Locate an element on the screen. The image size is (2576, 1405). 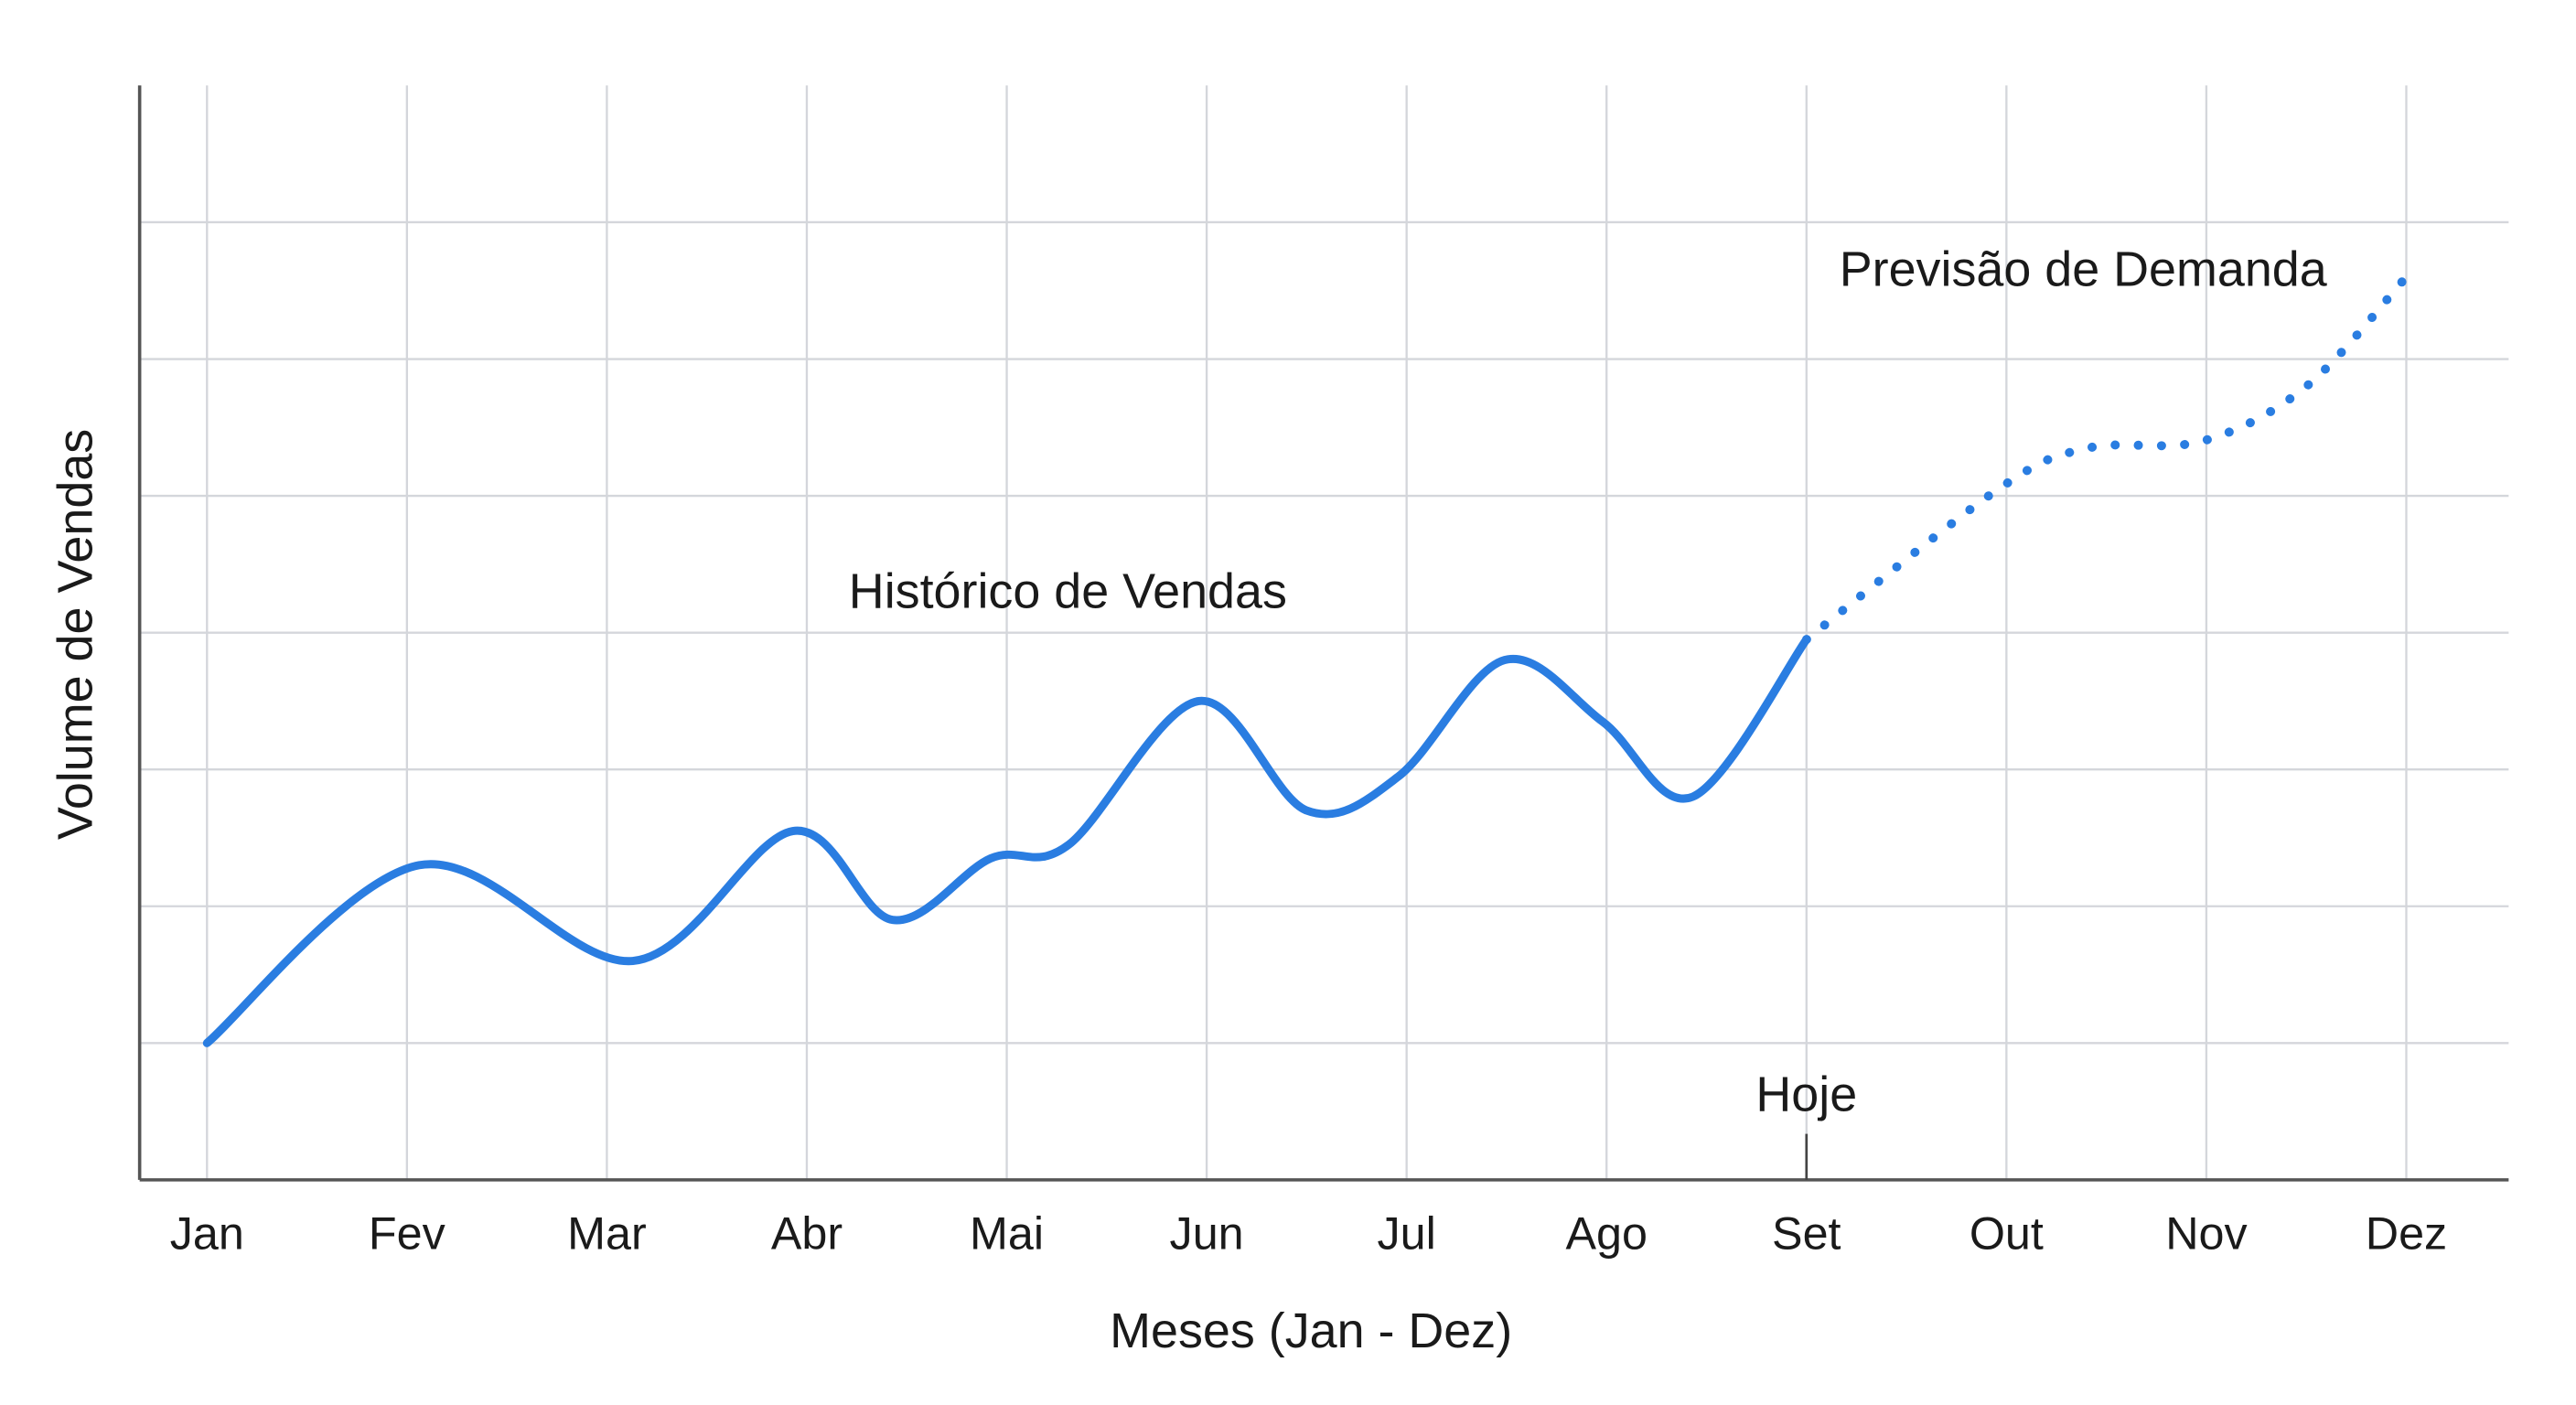
today-label: Hoje is located at coordinates (1806, 1094).